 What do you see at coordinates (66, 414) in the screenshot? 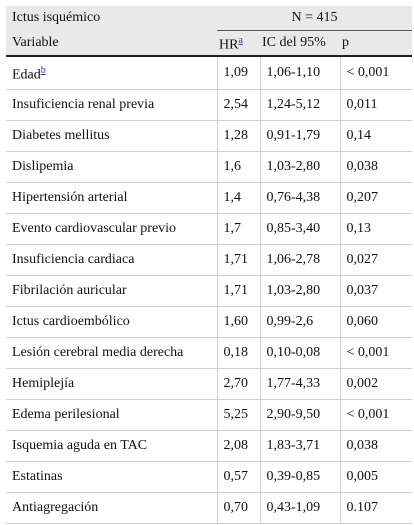
I see `variable-label: Edema perilesional` at bounding box center [66, 414].